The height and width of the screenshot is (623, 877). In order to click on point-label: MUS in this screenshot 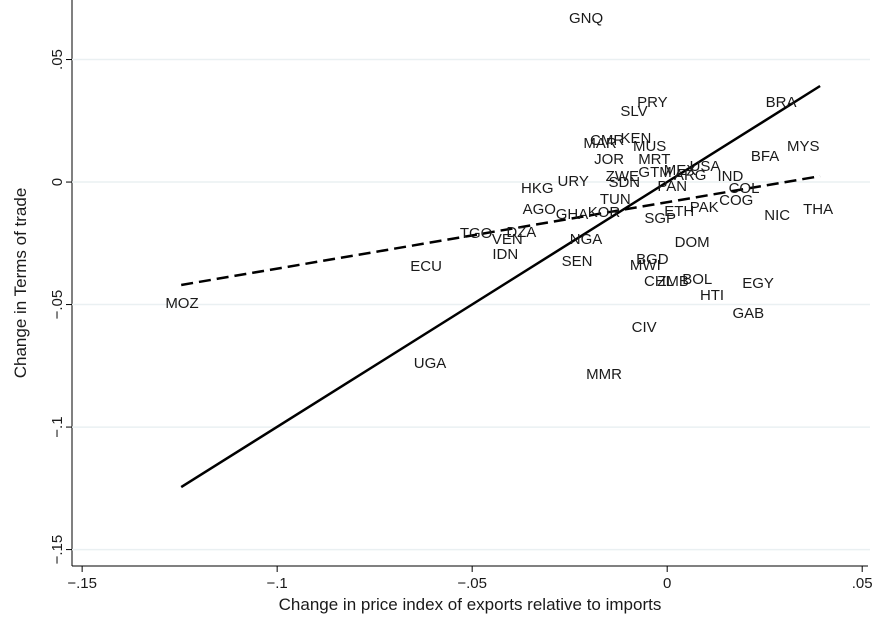, I will do `click(649, 146)`.